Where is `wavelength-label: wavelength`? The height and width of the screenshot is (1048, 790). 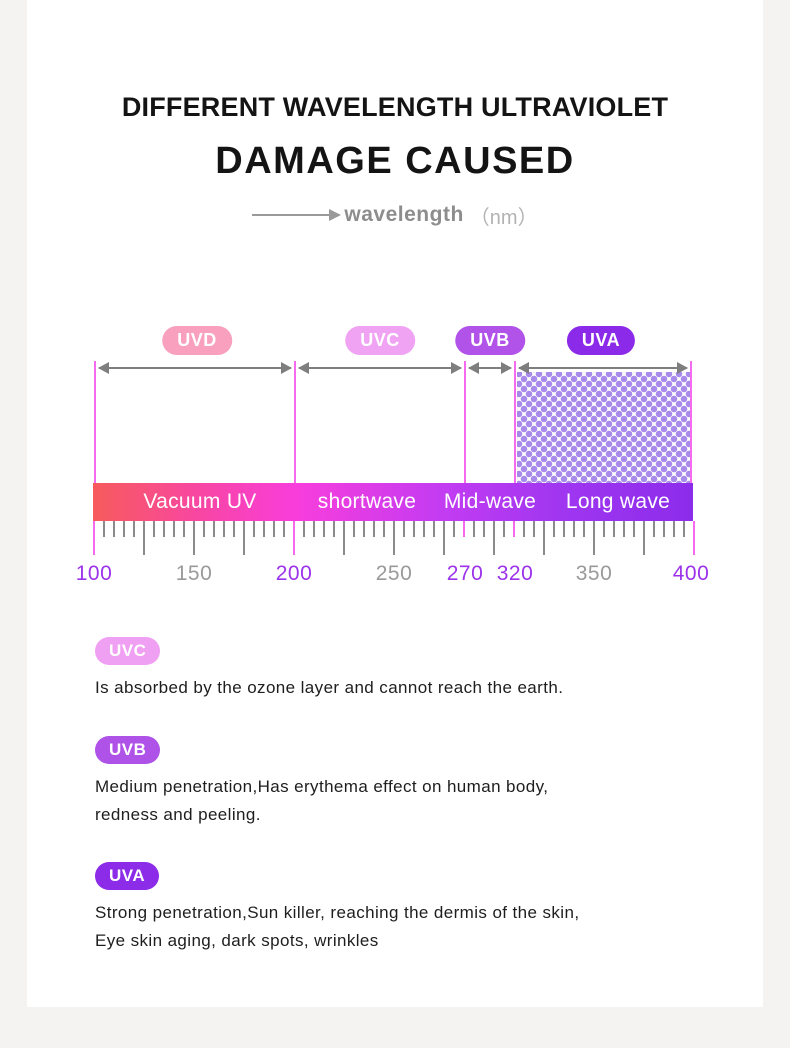 wavelength-label: wavelength is located at coordinates (404, 214).